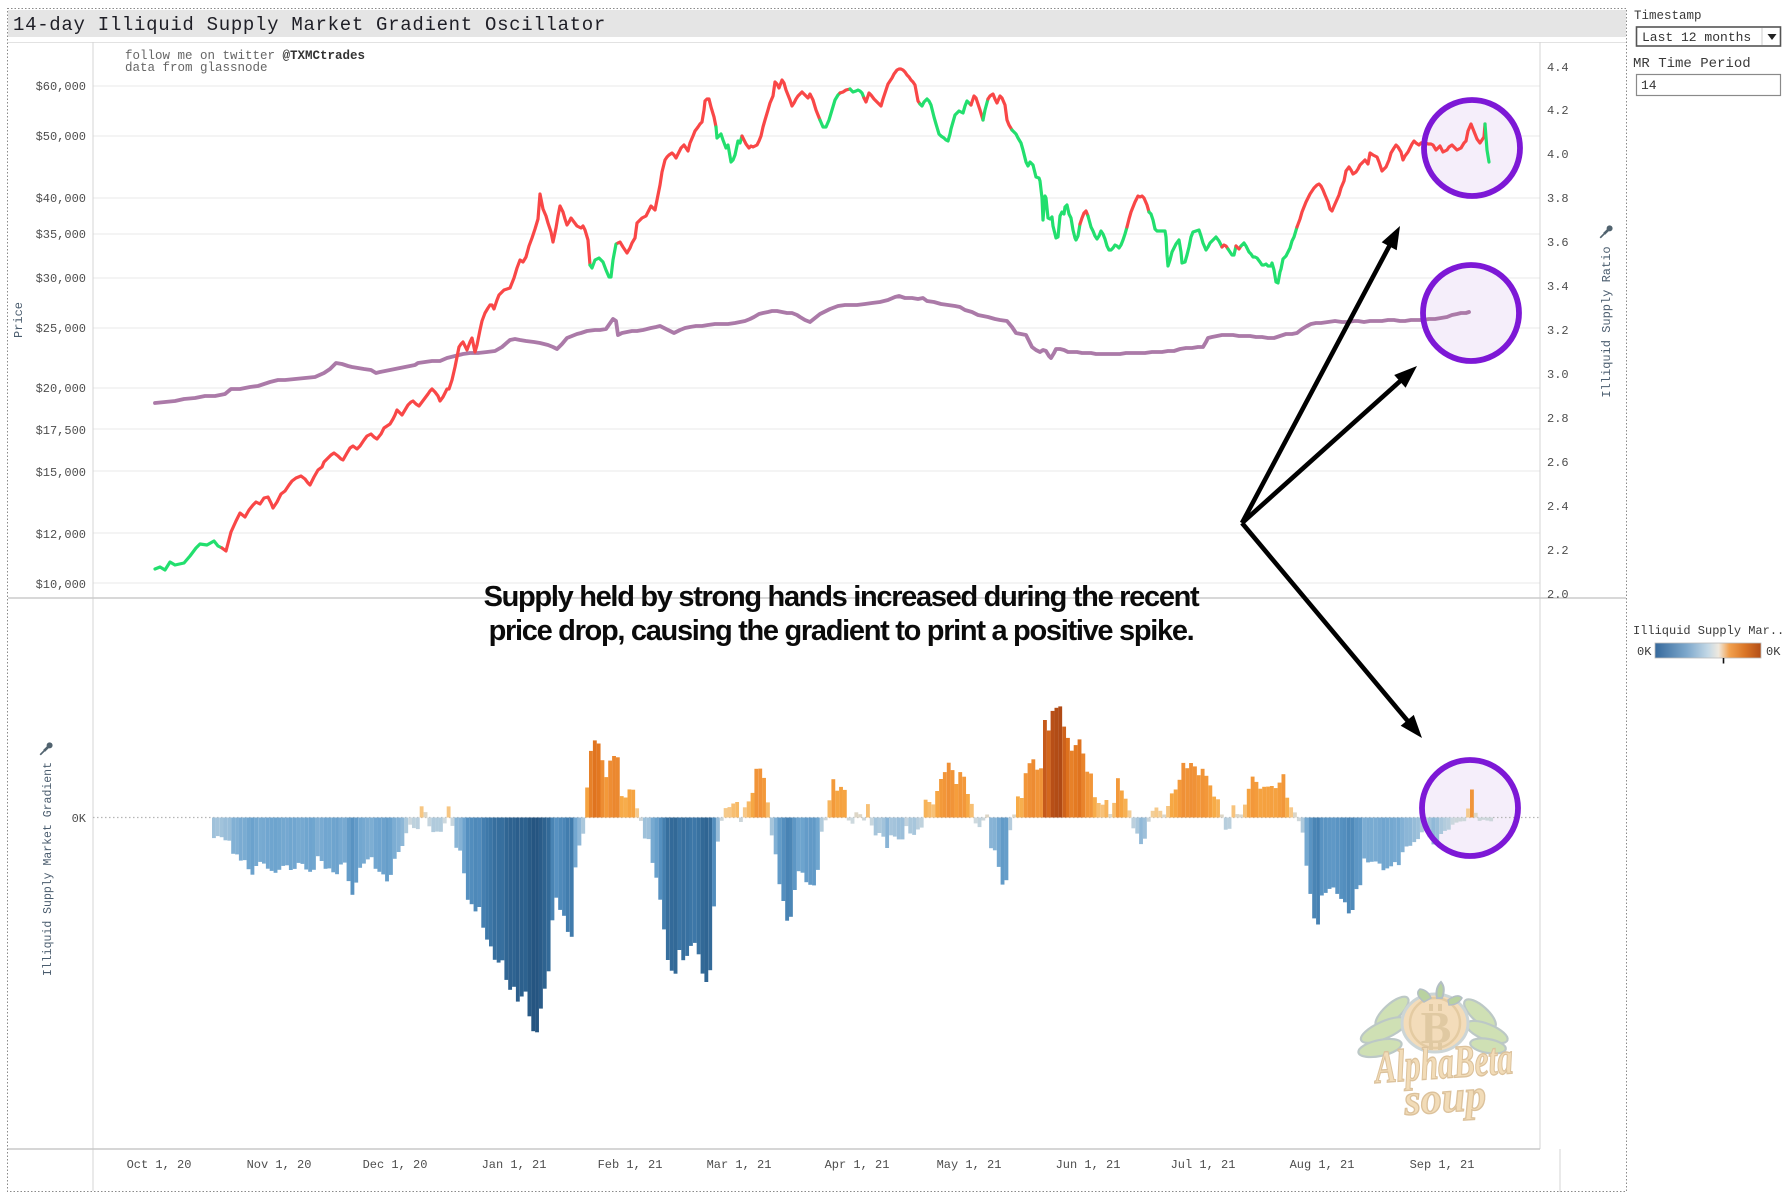 This screenshot has width=1792, height=1194. What do you see at coordinates (1442, 1062) in the screenshot?
I see `svg-text: AlphaBeta` at bounding box center [1442, 1062].